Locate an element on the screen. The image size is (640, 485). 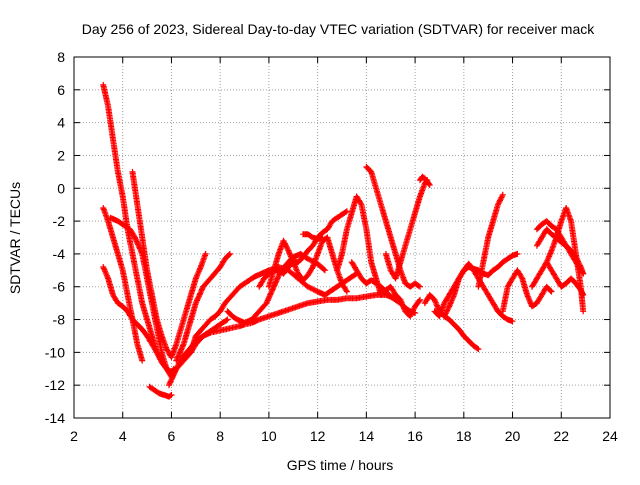
x-tick-label: 24 is located at coordinates (610, 436).